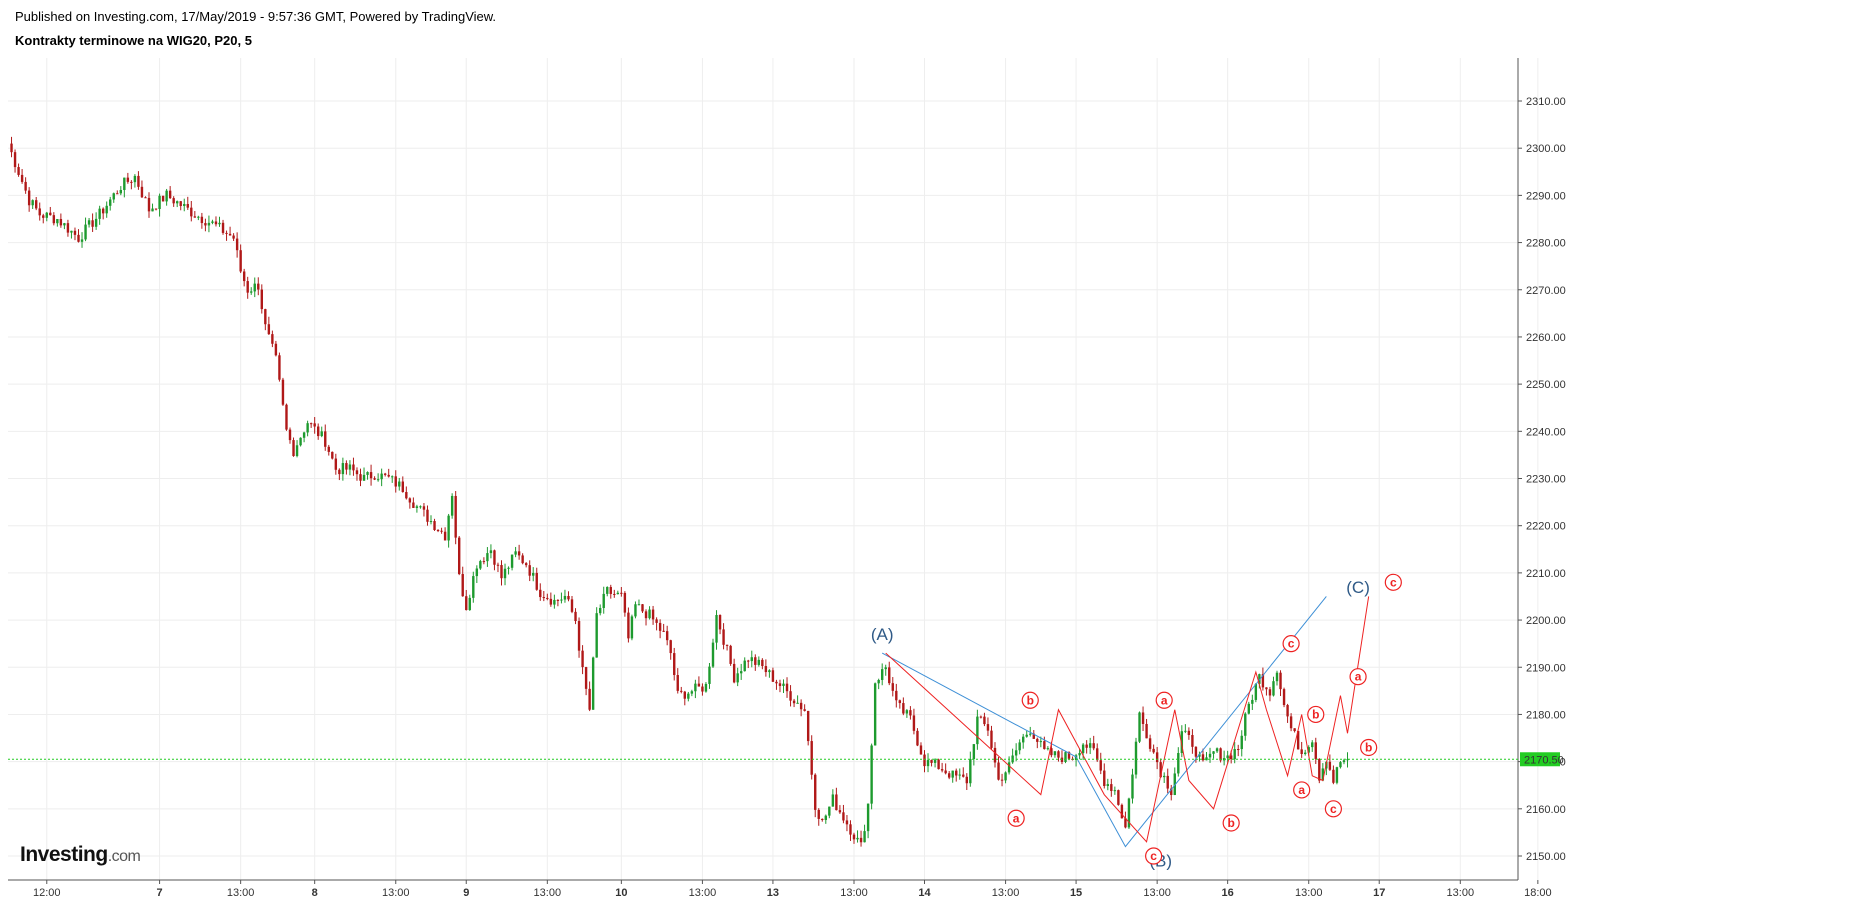 The image size is (1853, 899). I want to click on wave-label-red: b, so click(1315, 714).